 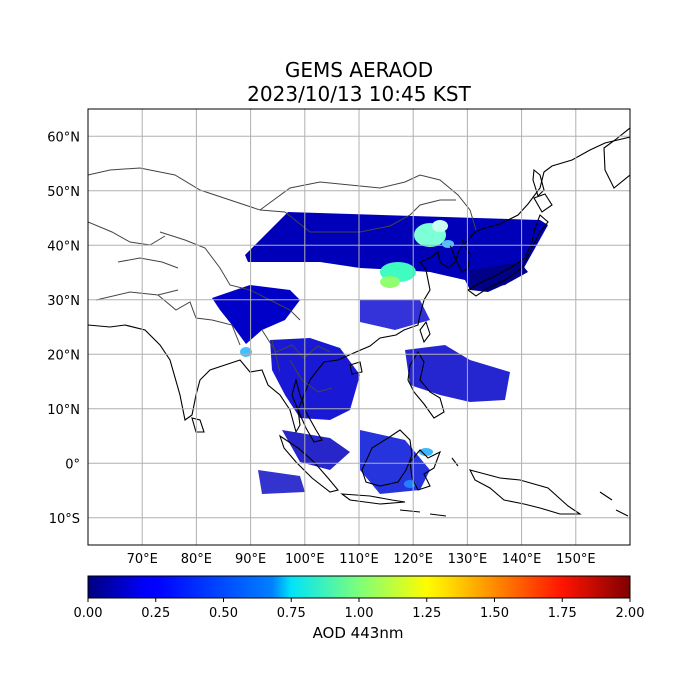 What do you see at coordinates (448, 244) in the screenshot?
I see `aod-plume-korea` at bounding box center [448, 244].